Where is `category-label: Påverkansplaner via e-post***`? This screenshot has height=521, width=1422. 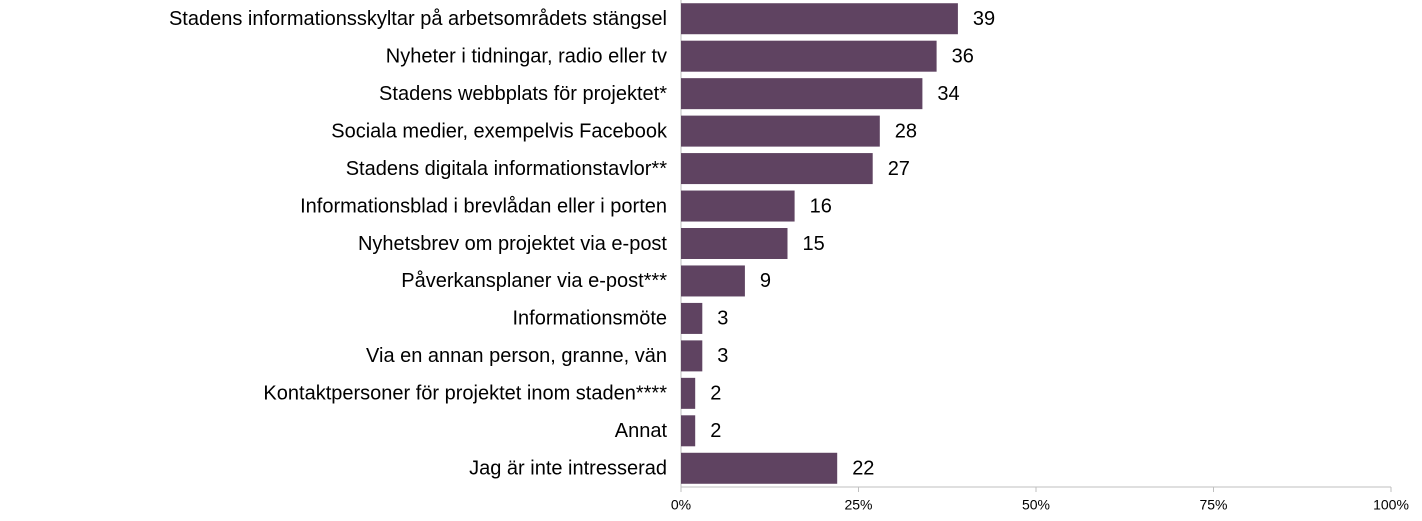
category-label: Påverkansplaner via e-post*** is located at coordinates (534, 281).